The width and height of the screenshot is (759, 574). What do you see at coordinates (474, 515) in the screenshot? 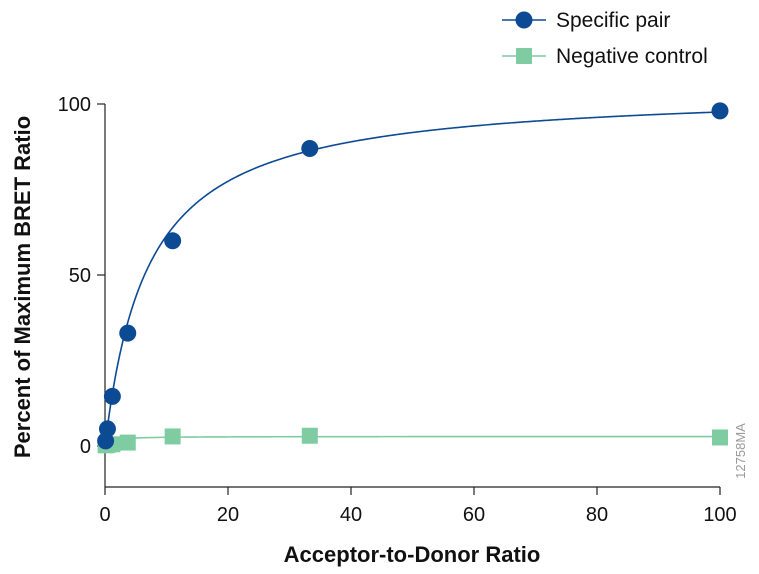
I see `x-tick-label: 60` at bounding box center [474, 515].